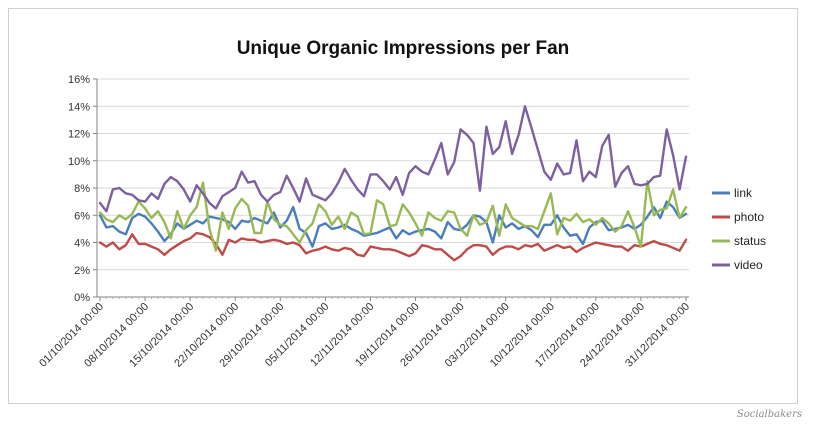  I want to click on credit-text: Socialbakers, so click(769, 414).